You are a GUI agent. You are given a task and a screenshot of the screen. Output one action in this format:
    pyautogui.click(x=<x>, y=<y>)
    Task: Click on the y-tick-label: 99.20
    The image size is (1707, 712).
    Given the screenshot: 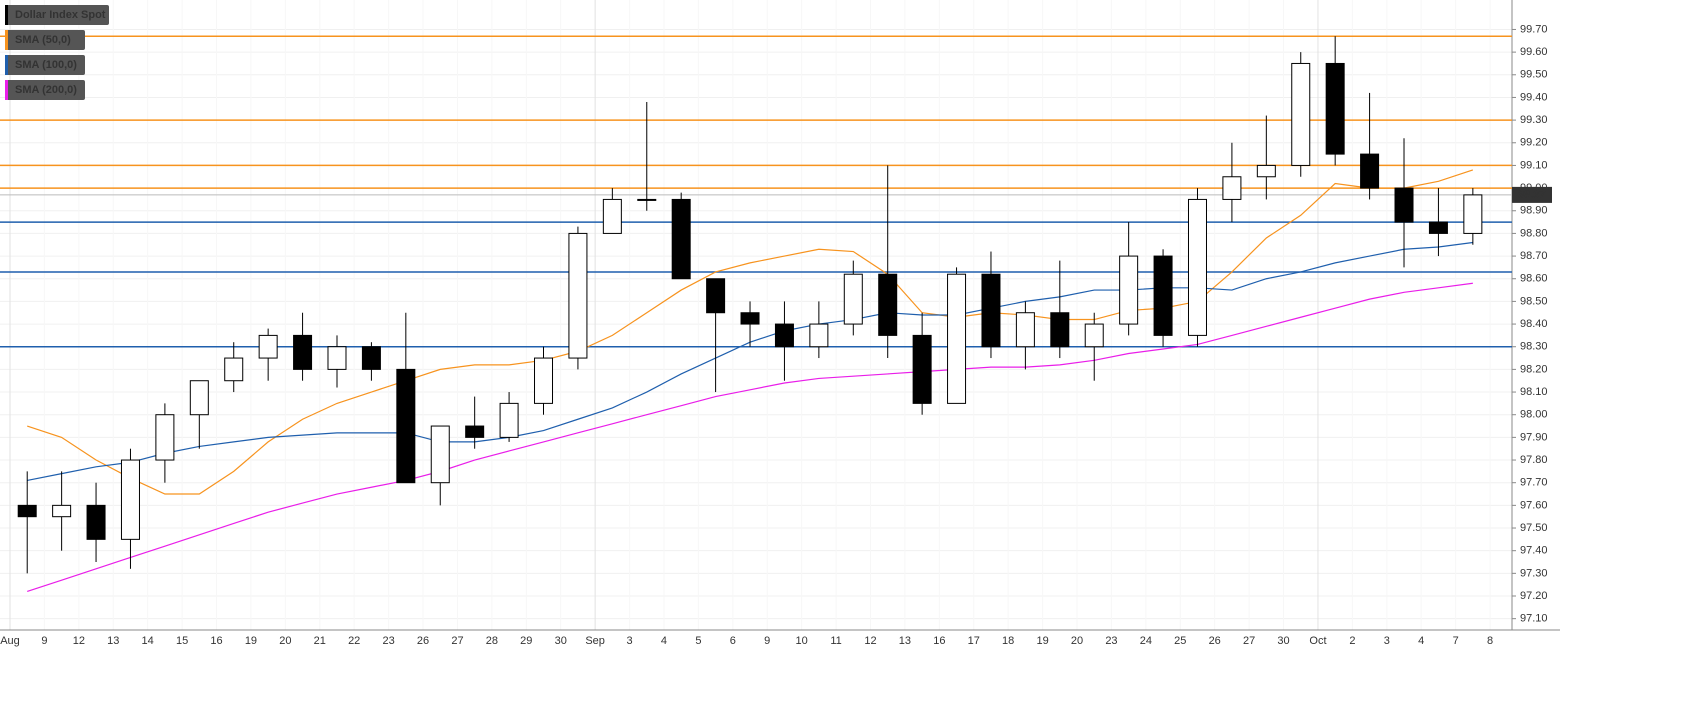 What is the action you would take?
    pyautogui.click(x=1534, y=143)
    